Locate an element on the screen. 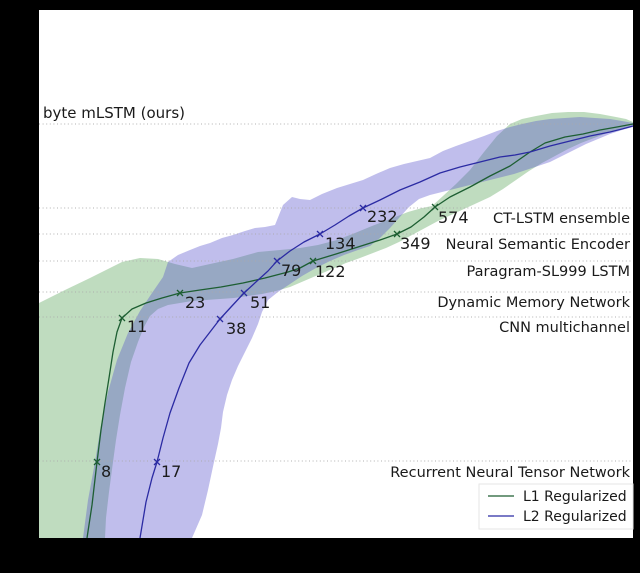  l2-regularized-annotation-232: 232 is located at coordinates (382, 216).